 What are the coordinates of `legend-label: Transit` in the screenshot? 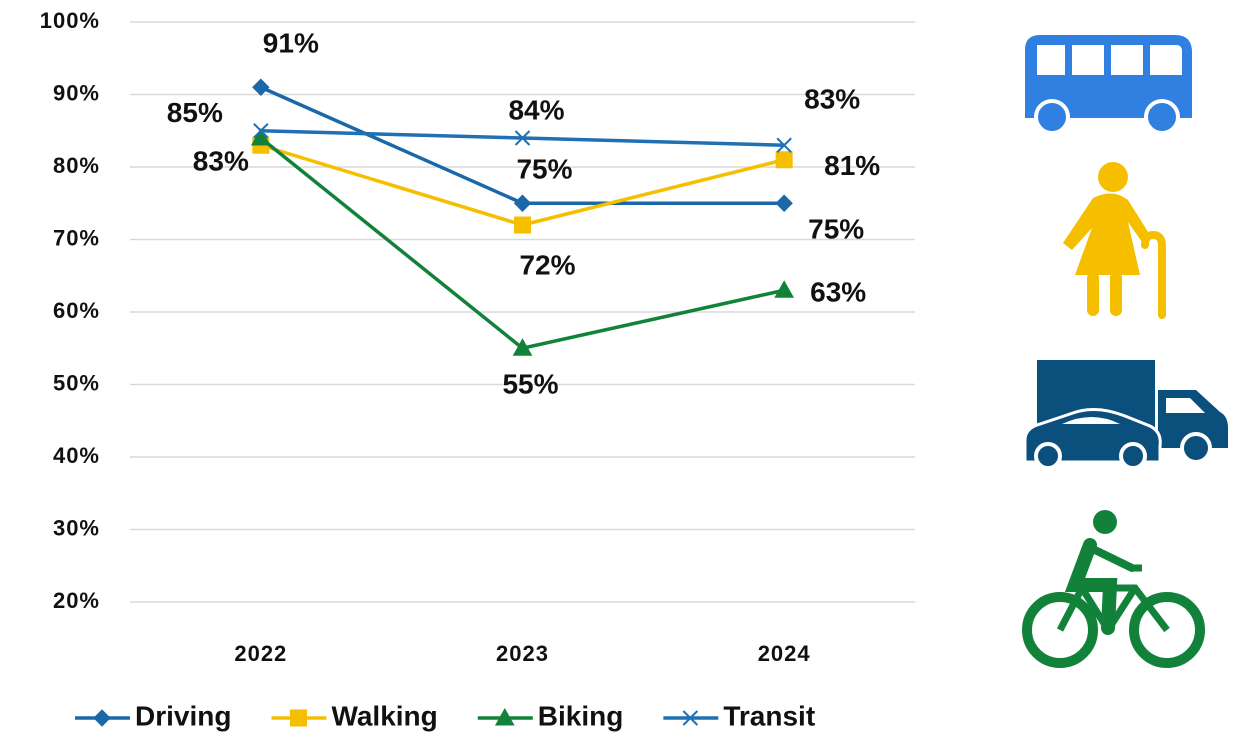 It's located at (769, 715).